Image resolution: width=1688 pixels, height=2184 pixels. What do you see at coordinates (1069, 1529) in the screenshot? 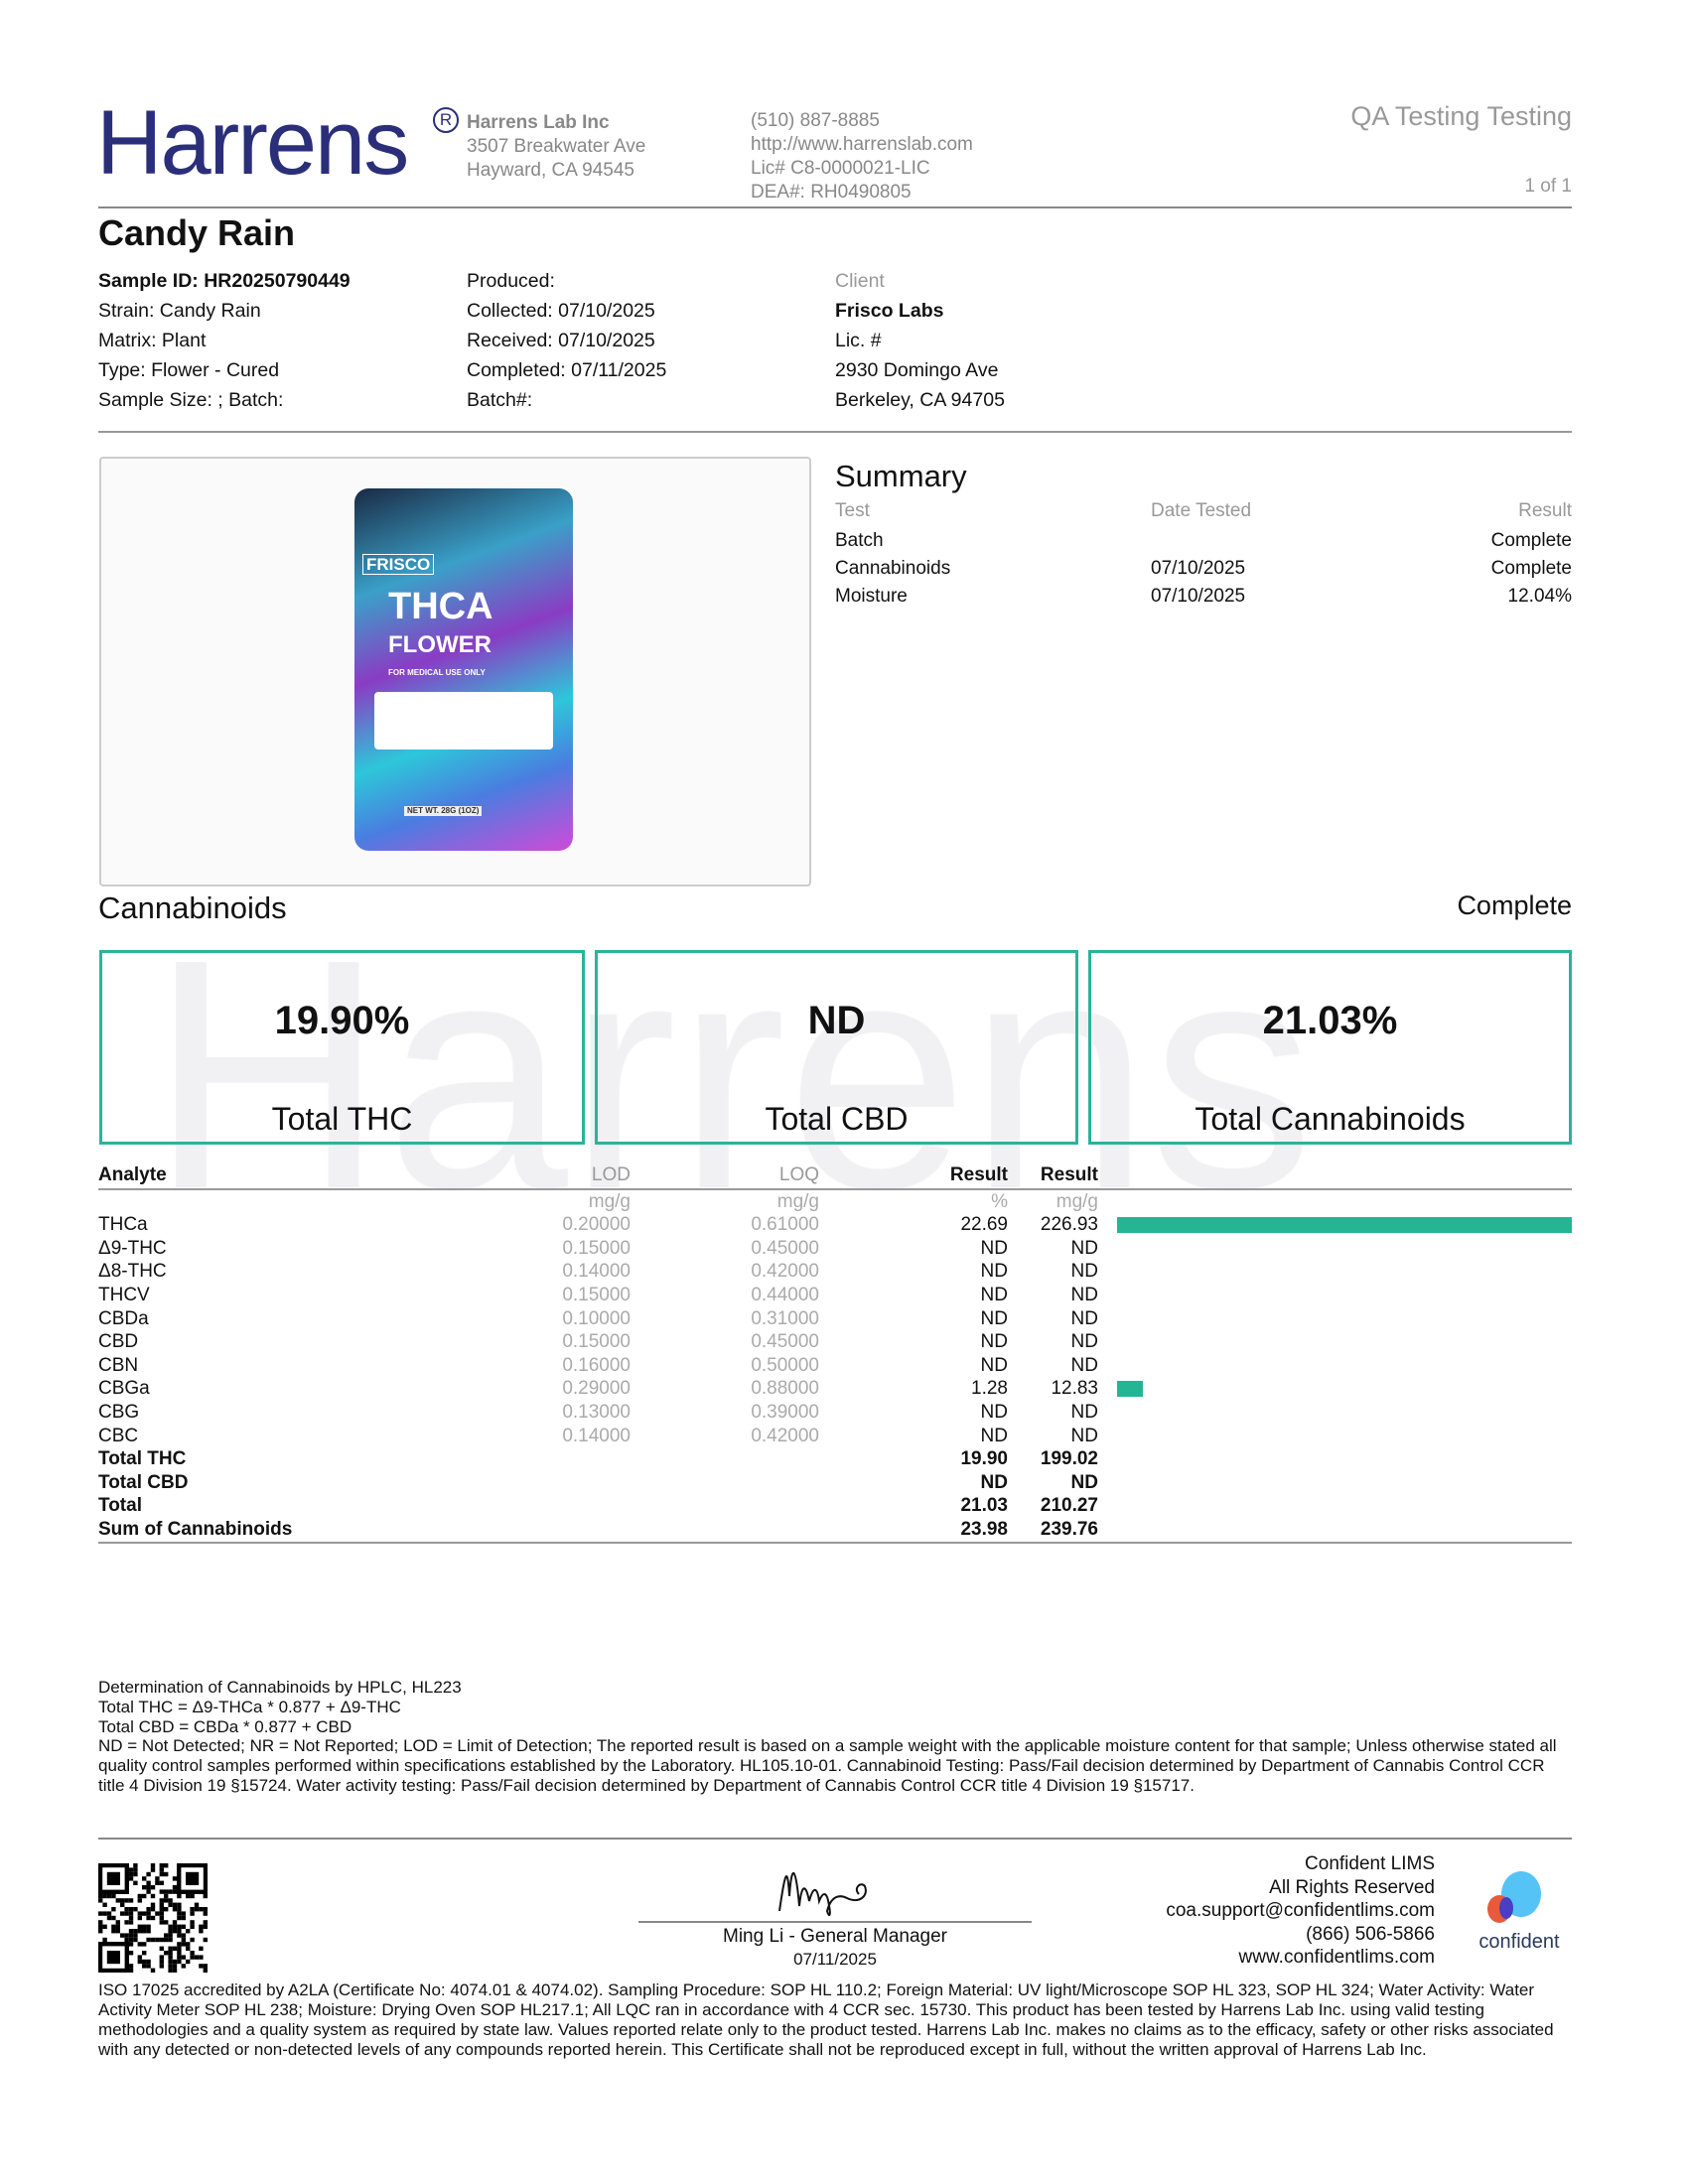
I see `result-mgg: 239.76` at bounding box center [1069, 1529].